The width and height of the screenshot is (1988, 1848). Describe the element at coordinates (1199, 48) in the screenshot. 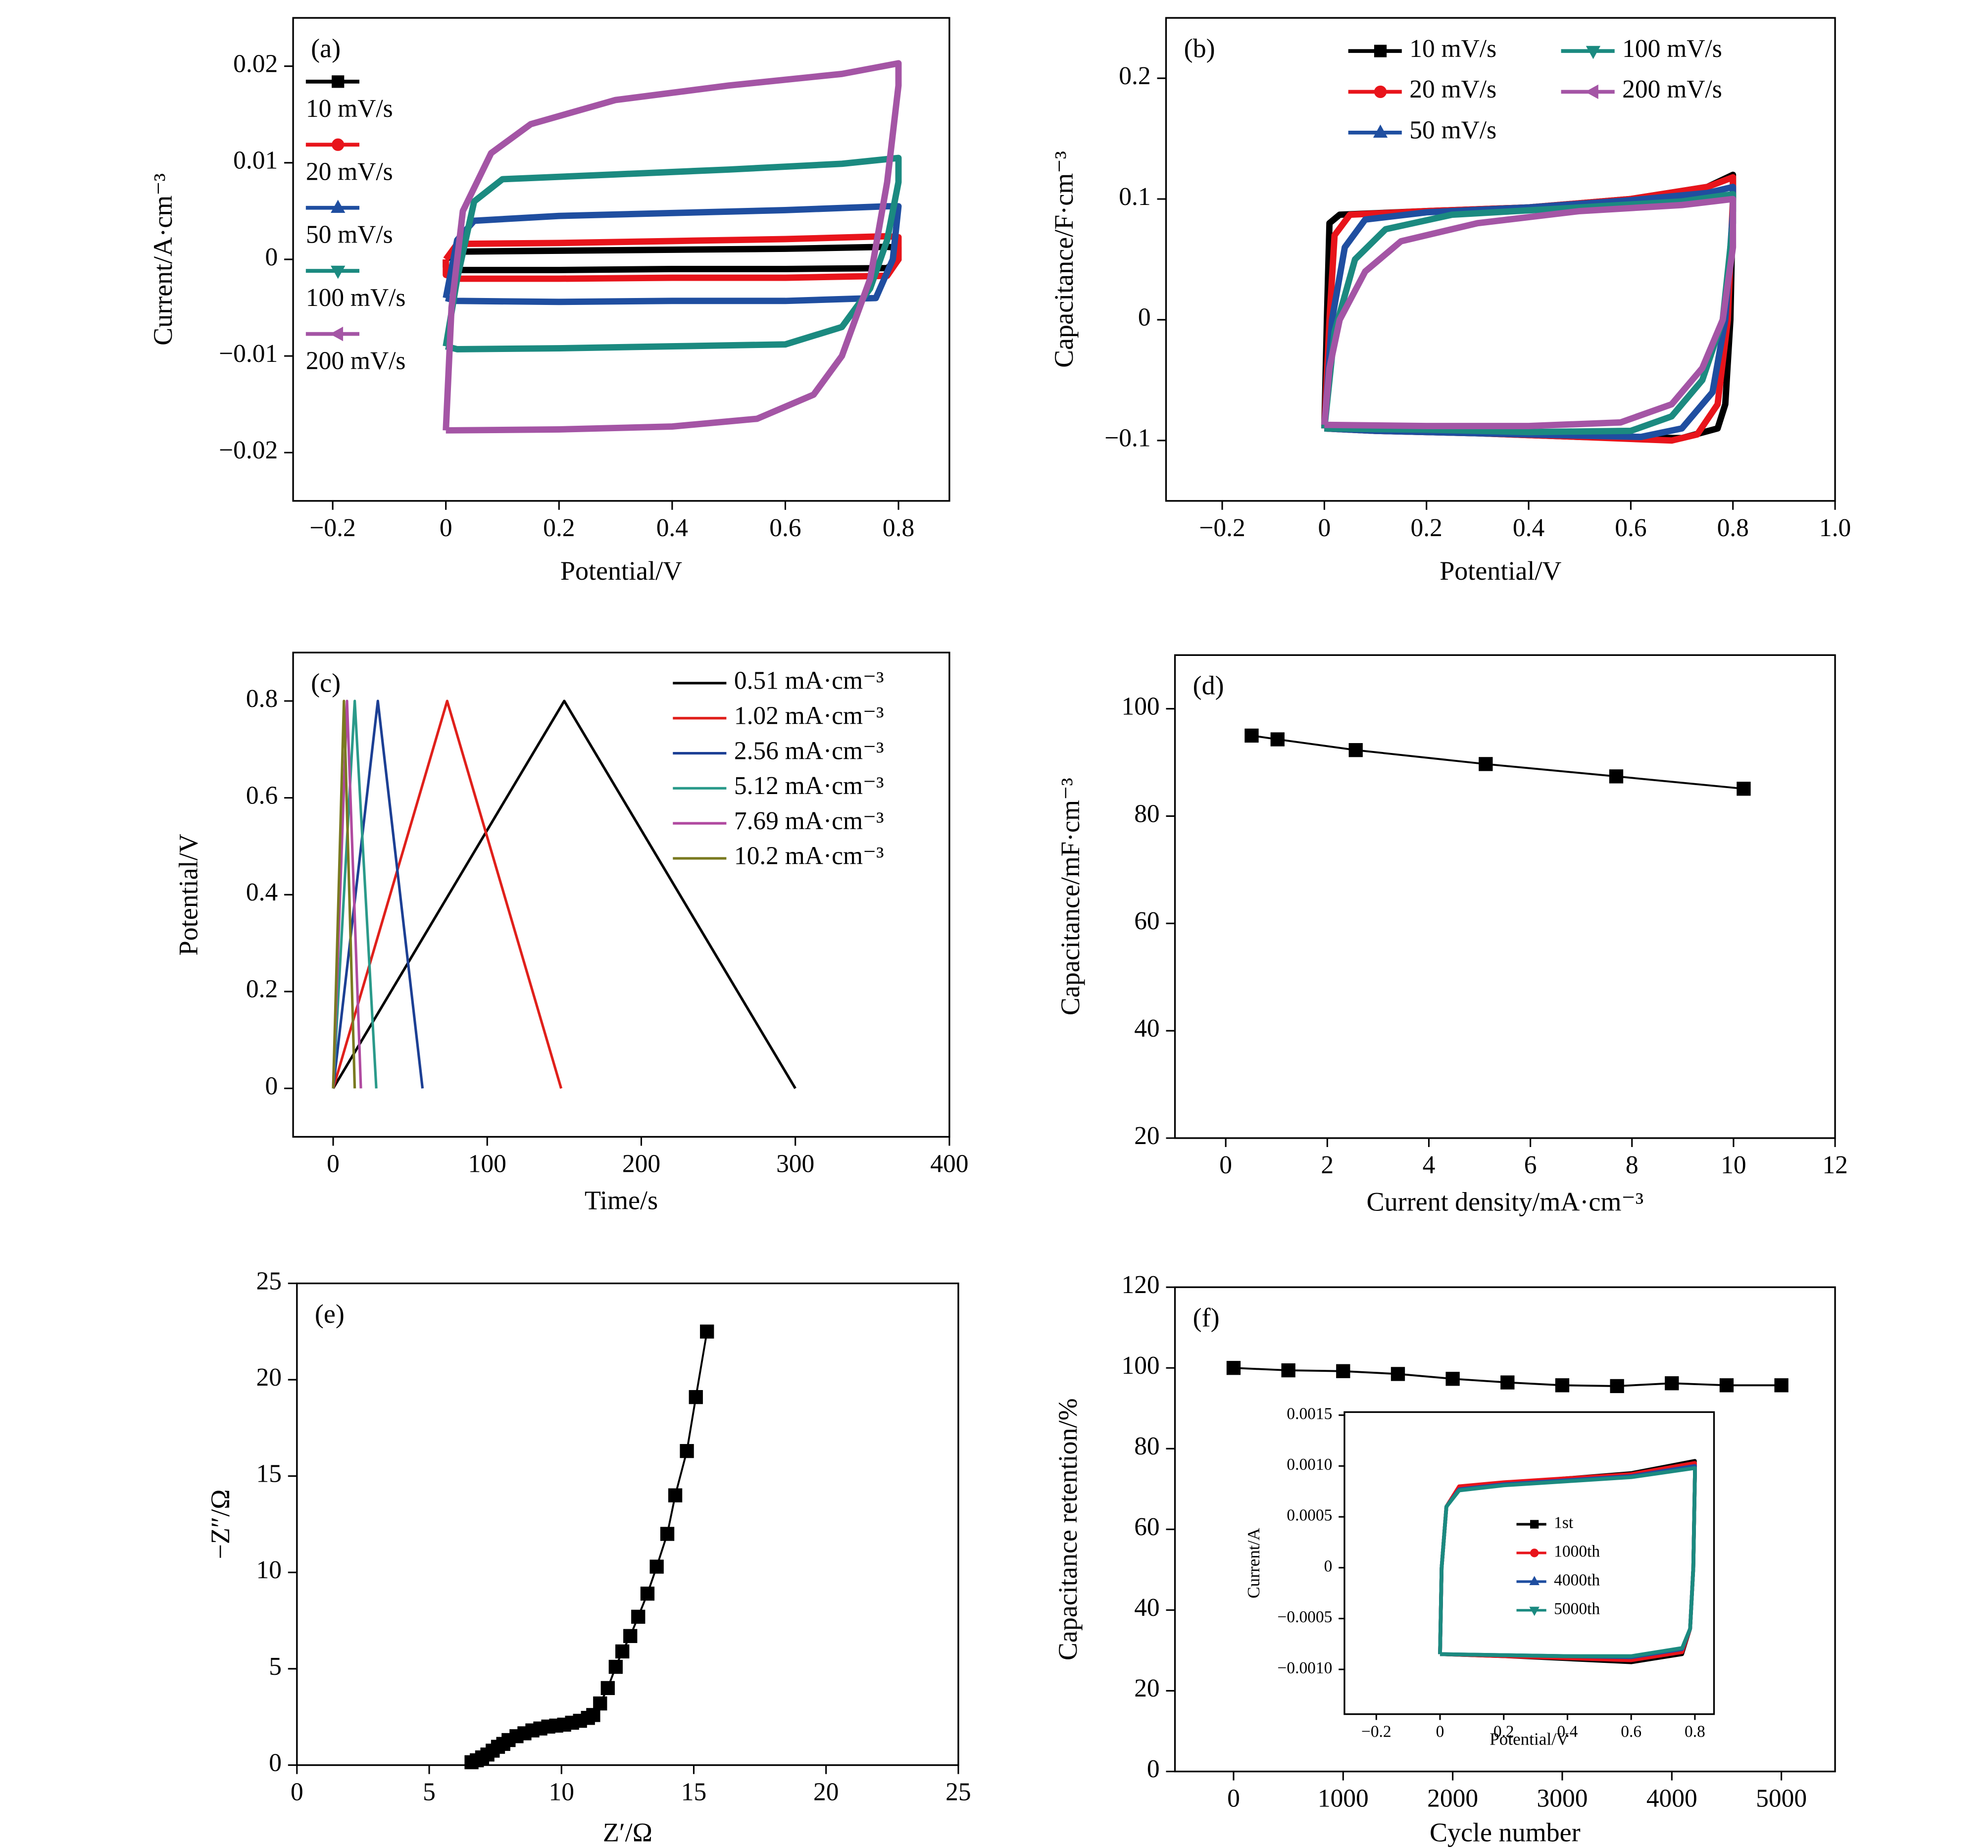

I see `panel-label: (b)` at that location.